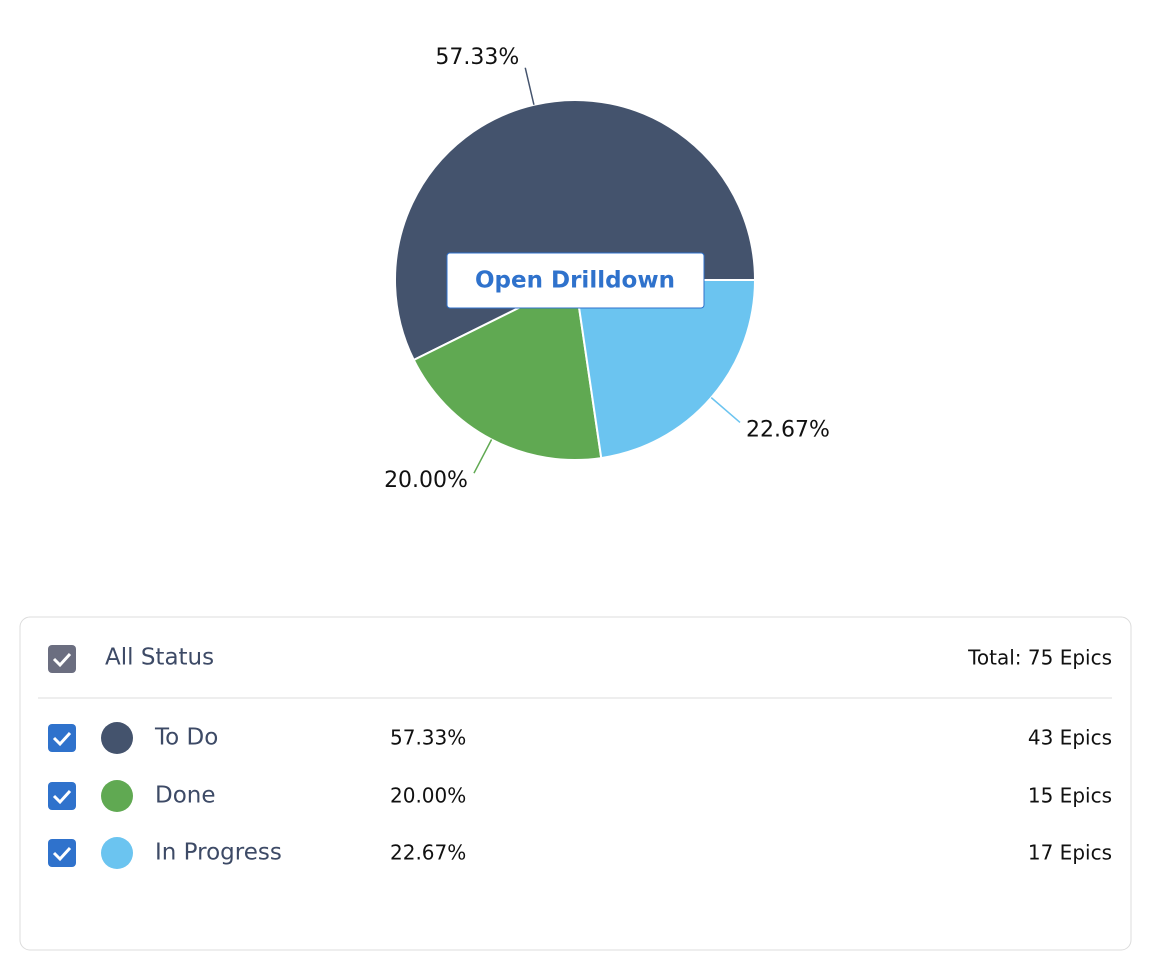 The height and width of the screenshot is (972, 1158). Describe the element at coordinates (185, 796) in the screenshot. I see `status-name: Done` at that location.